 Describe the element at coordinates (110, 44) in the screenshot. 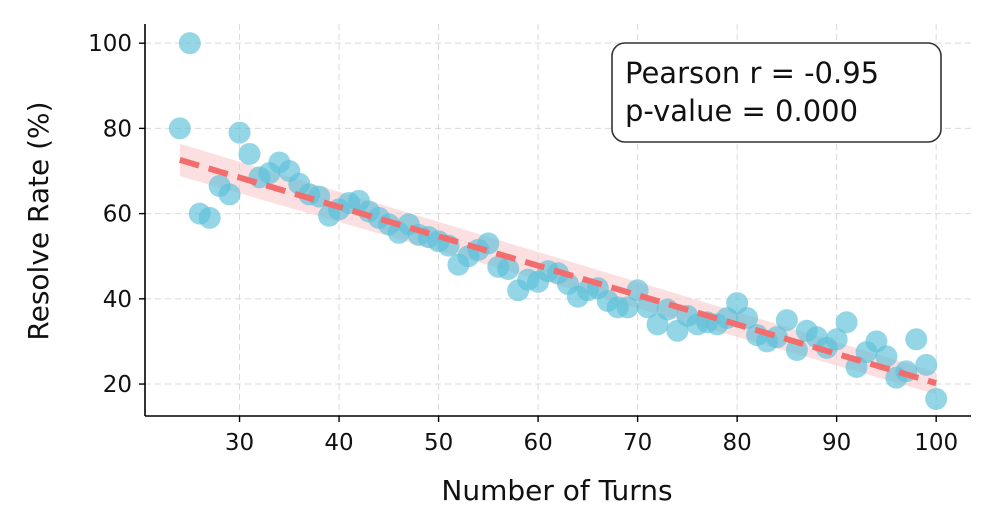

I see `y-tick-label: 100` at that location.